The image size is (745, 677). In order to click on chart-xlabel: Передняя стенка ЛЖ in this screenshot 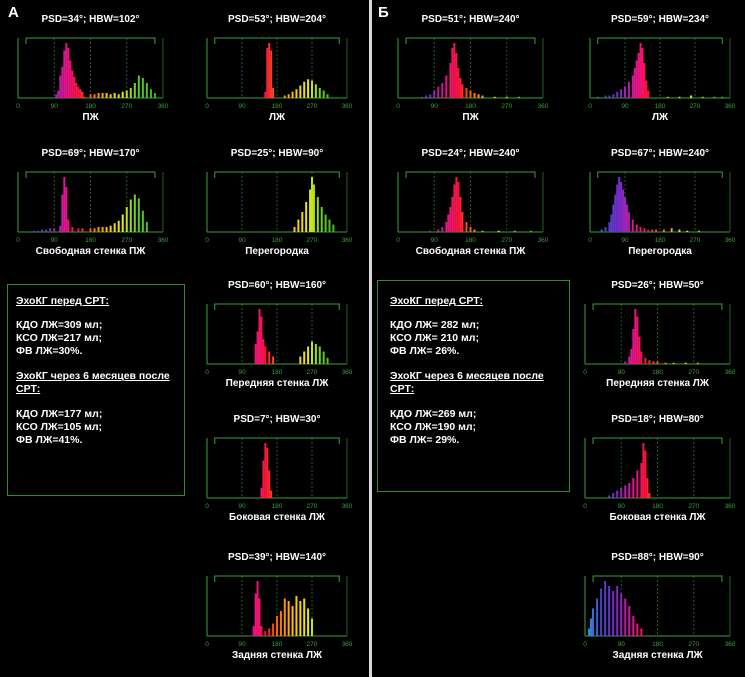, I will do `click(277, 383)`.